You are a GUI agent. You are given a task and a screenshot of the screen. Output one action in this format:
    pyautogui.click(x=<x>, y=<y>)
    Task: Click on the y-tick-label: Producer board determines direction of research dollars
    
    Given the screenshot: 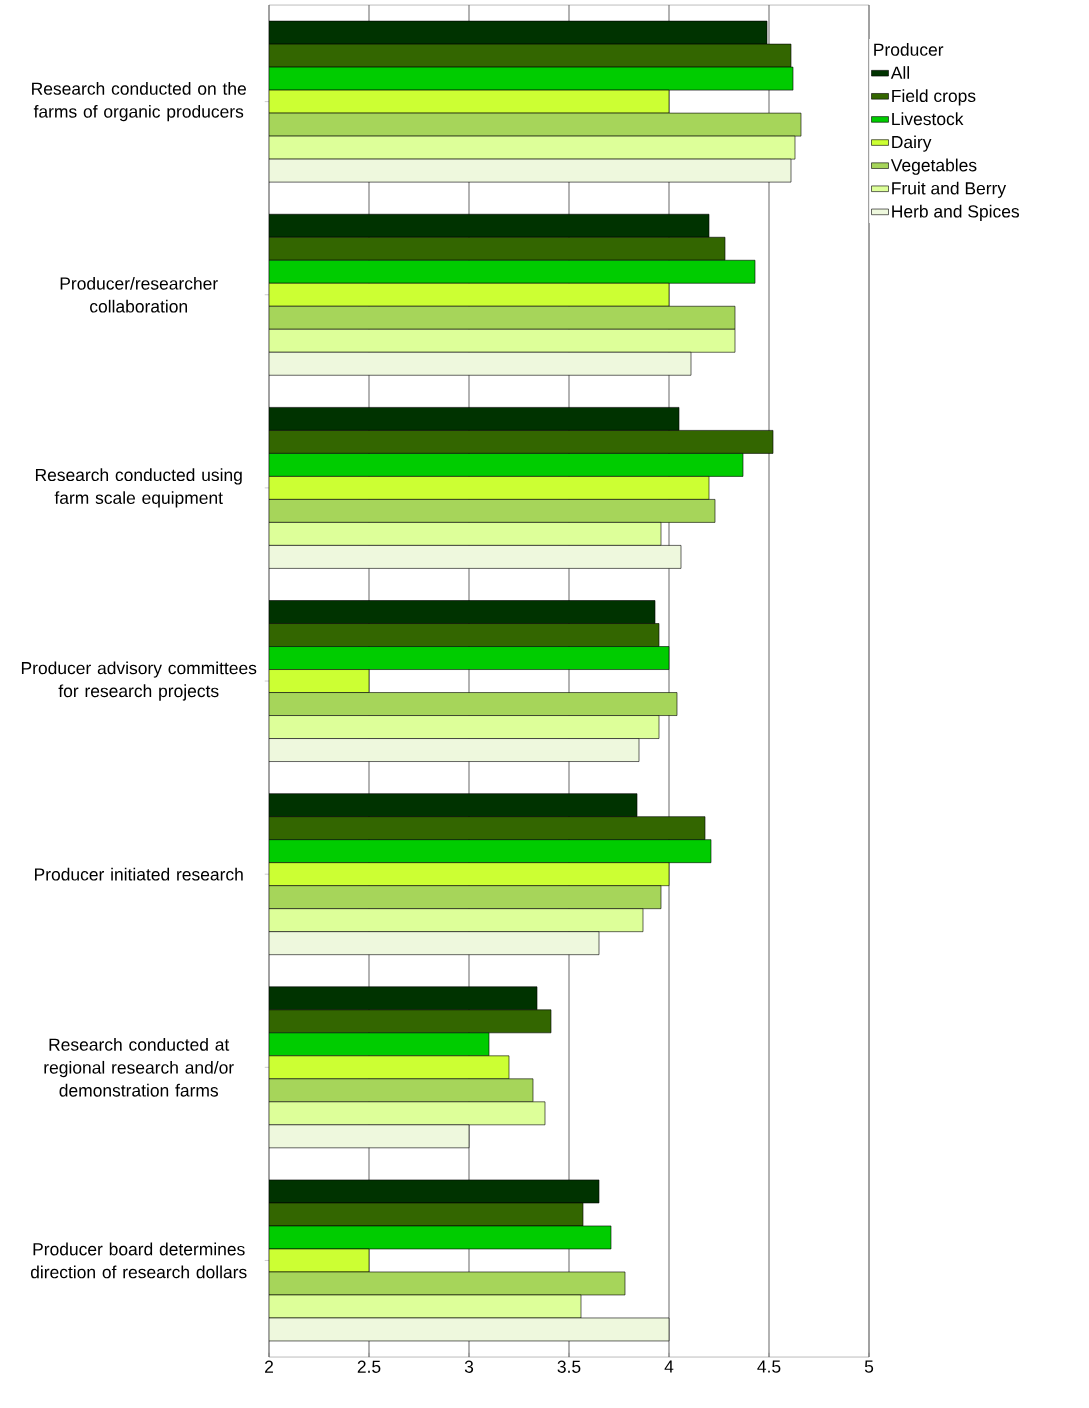 What is the action you would take?
    pyautogui.click(x=138, y=1260)
    